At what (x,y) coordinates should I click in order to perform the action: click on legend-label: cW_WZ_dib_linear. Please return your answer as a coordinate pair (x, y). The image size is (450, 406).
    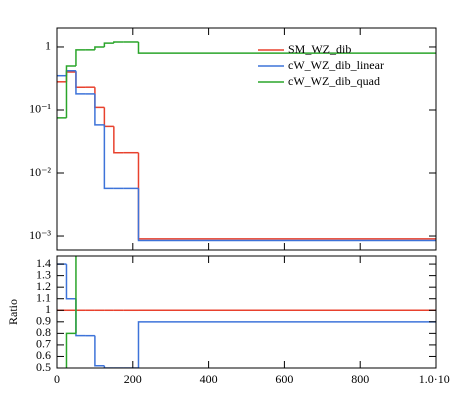
    Looking at the image, I should click on (336, 65).